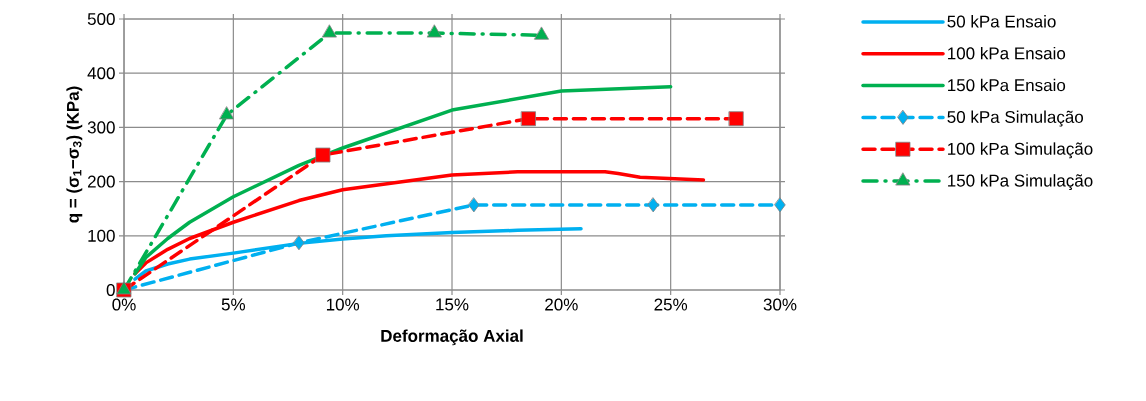 The height and width of the screenshot is (401, 1146). What do you see at coordinates (1020, 150) in the screenshot?
I see `legend-label: 100 kPa Simulação` at bounding box center [1020, 150].